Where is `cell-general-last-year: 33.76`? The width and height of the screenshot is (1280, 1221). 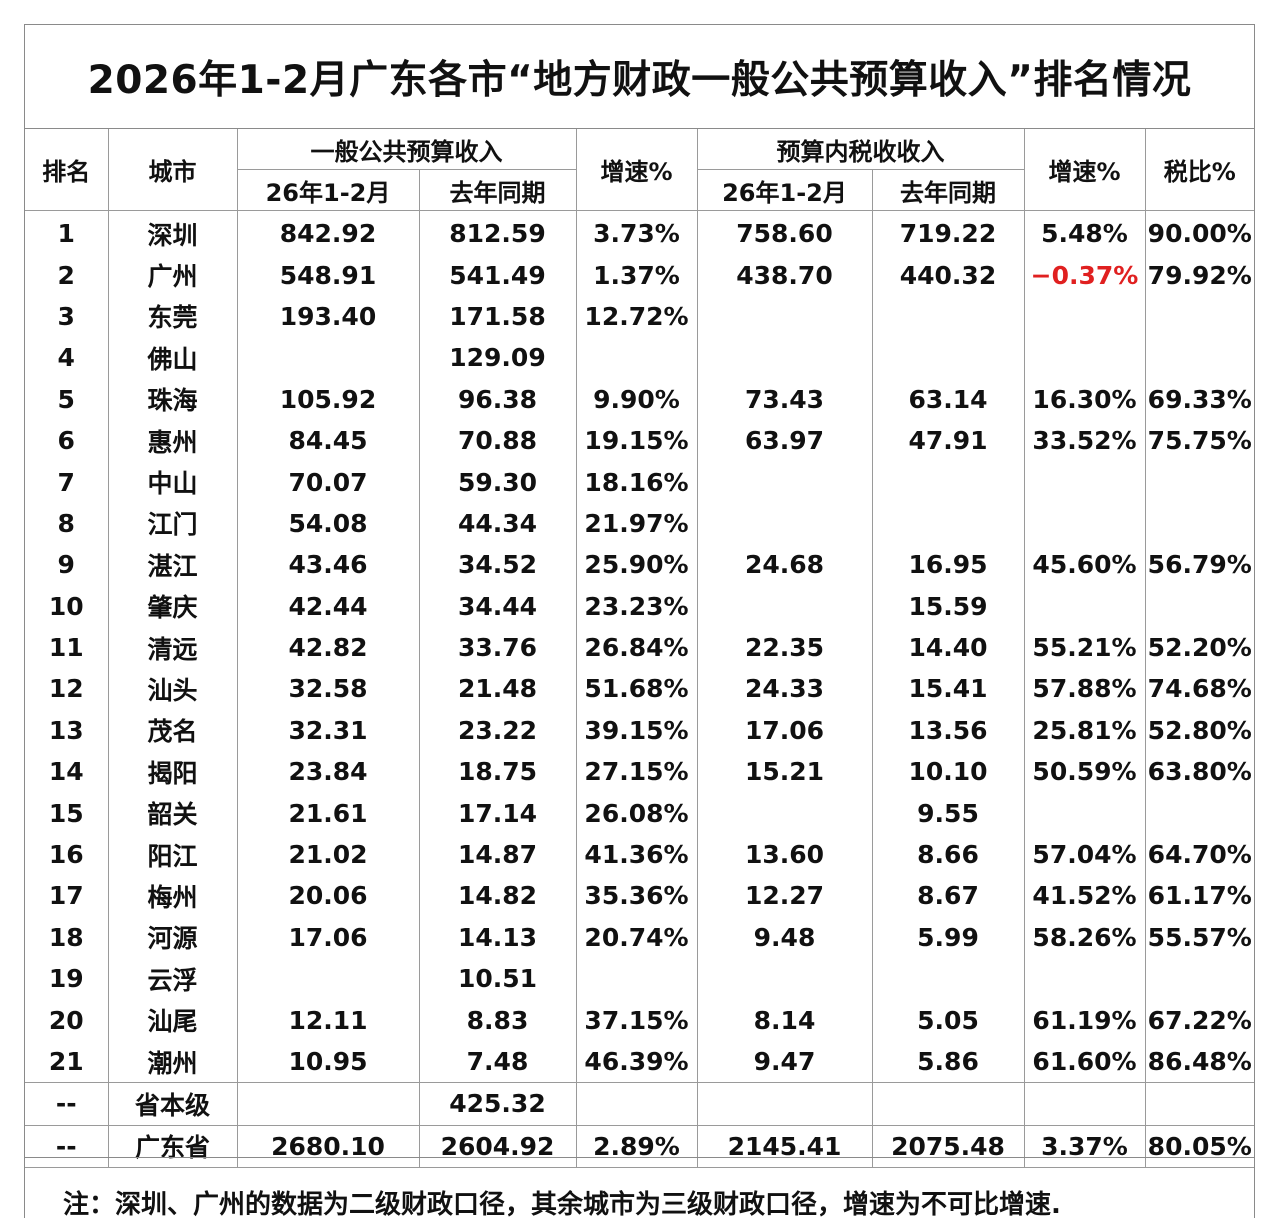 cell-general-last-year: 33.76 is located at coordinates (497, 647).